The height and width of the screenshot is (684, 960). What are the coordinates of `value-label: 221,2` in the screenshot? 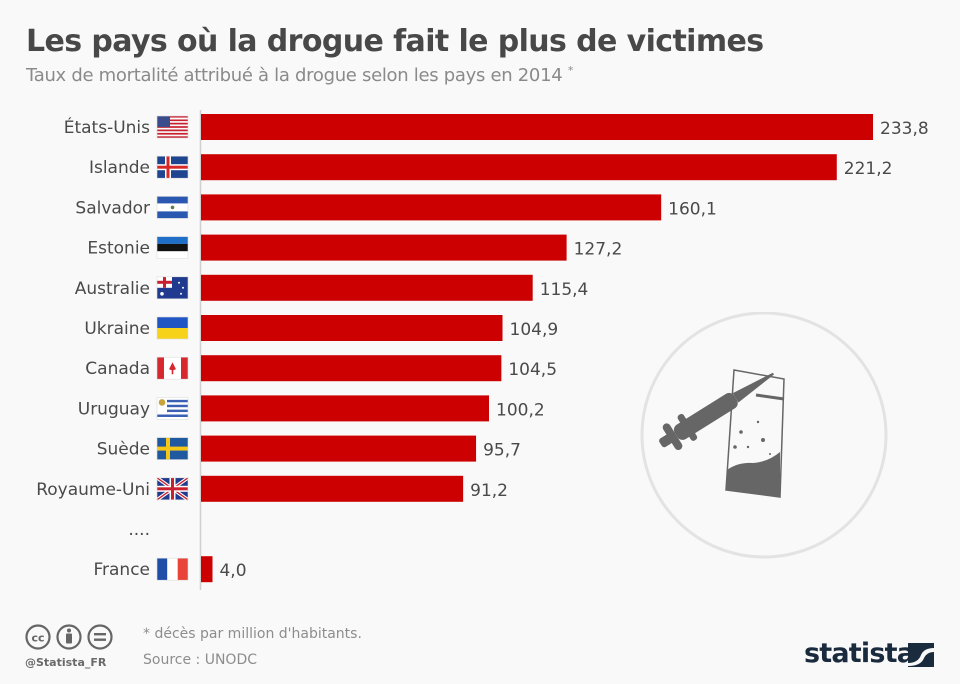 It's located at (868, 169).